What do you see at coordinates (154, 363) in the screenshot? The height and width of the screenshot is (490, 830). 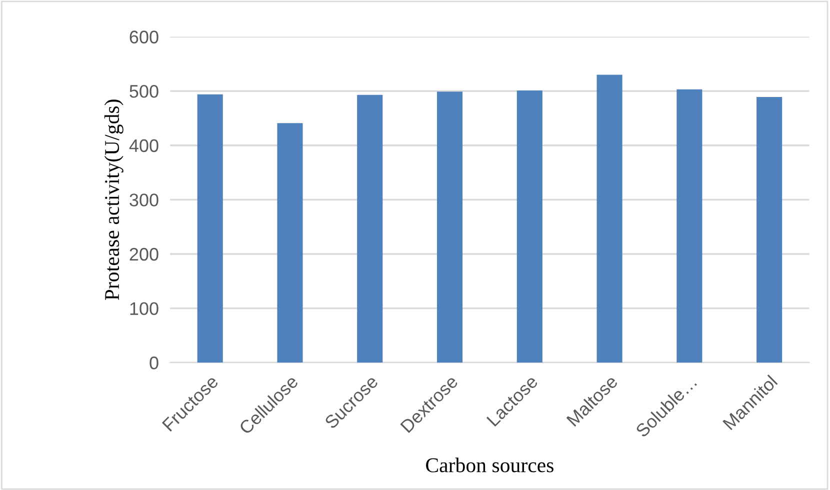 I see `y-tick-label: 0` at bounding box center [154, 363].